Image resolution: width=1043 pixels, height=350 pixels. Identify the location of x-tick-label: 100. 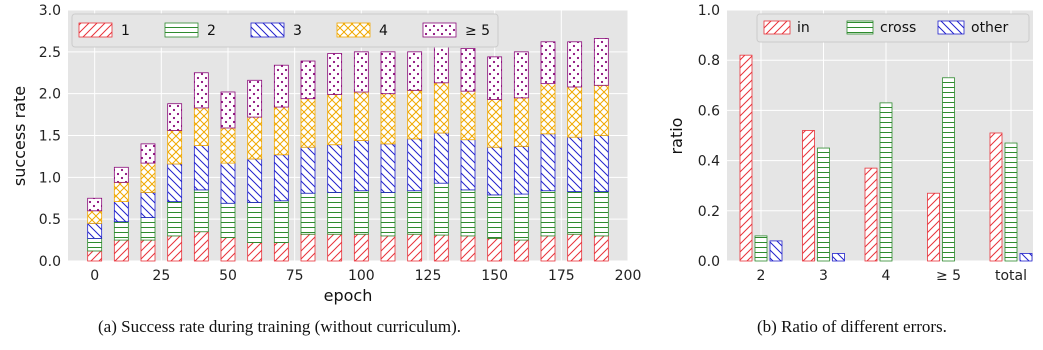
(361, 276).